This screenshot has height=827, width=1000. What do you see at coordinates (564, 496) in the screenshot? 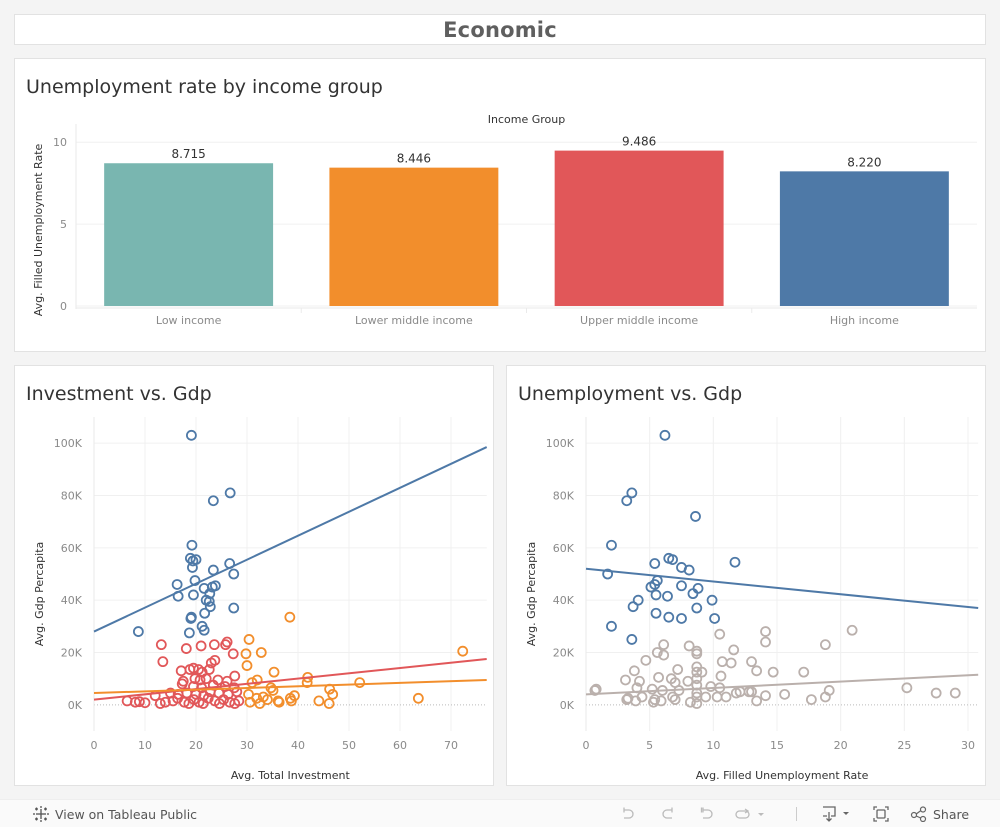
I see `y-tick-label: 80K` at bounding box center [564, 496].